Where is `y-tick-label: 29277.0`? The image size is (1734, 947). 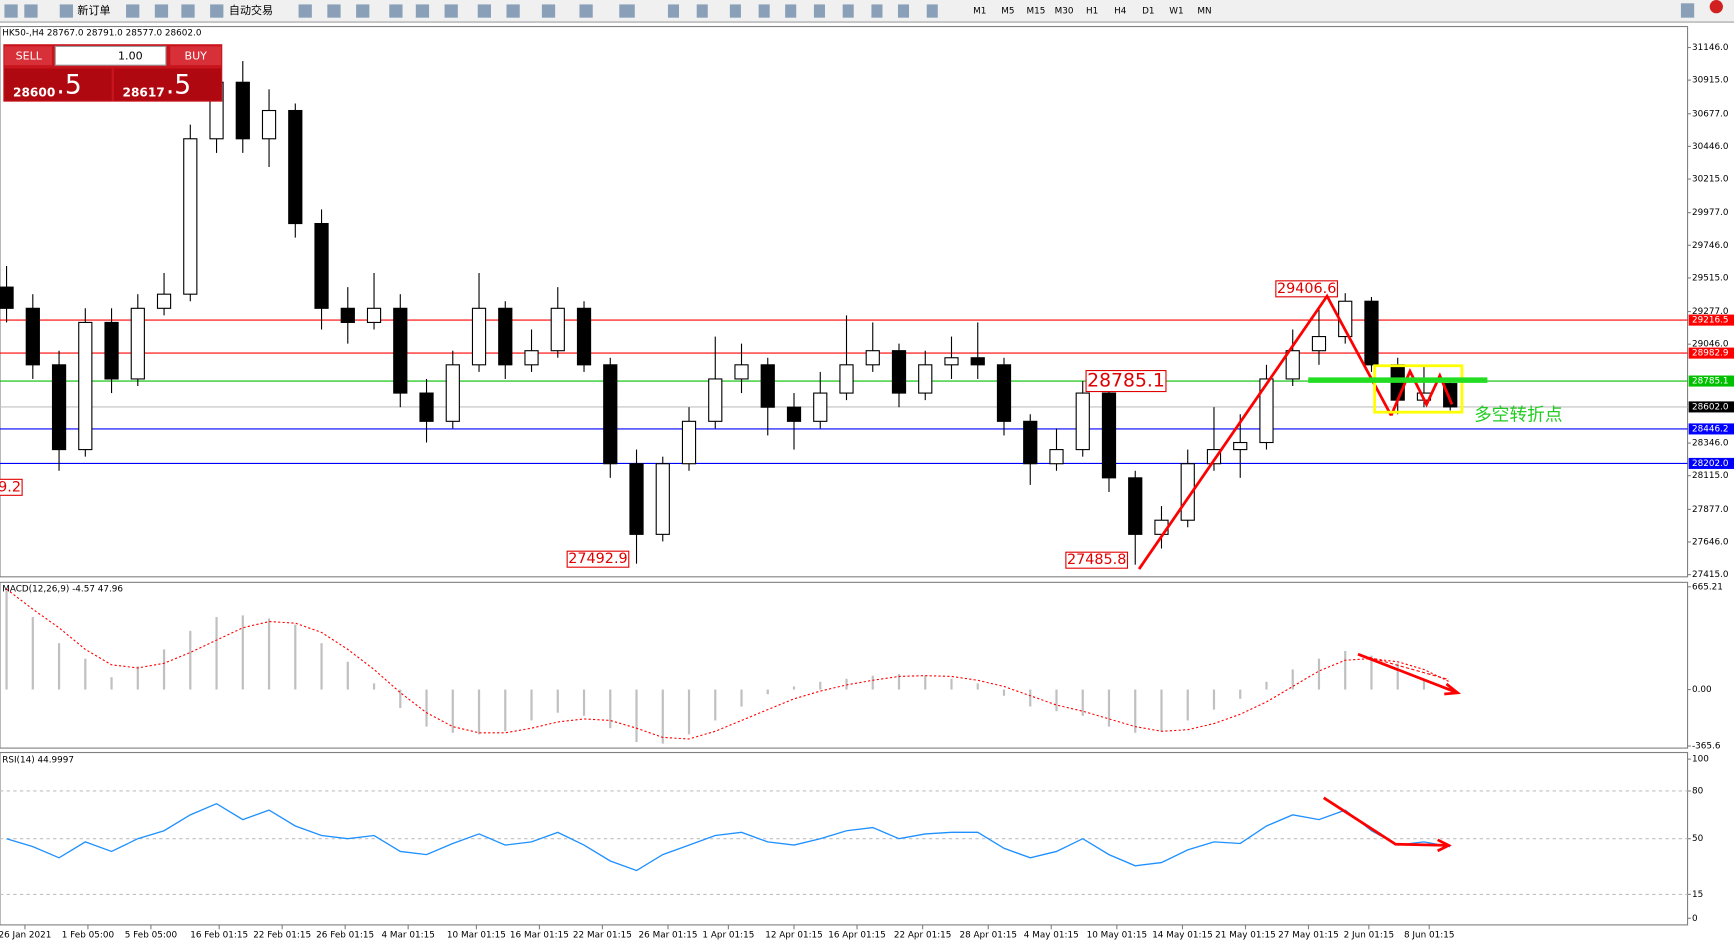
y-tick-label: 29277.0 is located at coordinates (1710, 312).